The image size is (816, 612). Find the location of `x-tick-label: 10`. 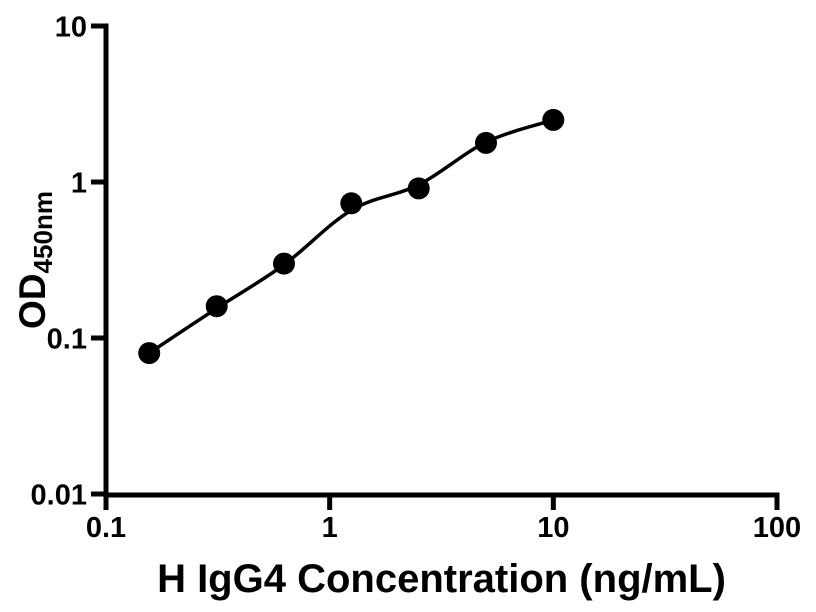

x-tick-label: 10 is located at coordinates (553, 528).